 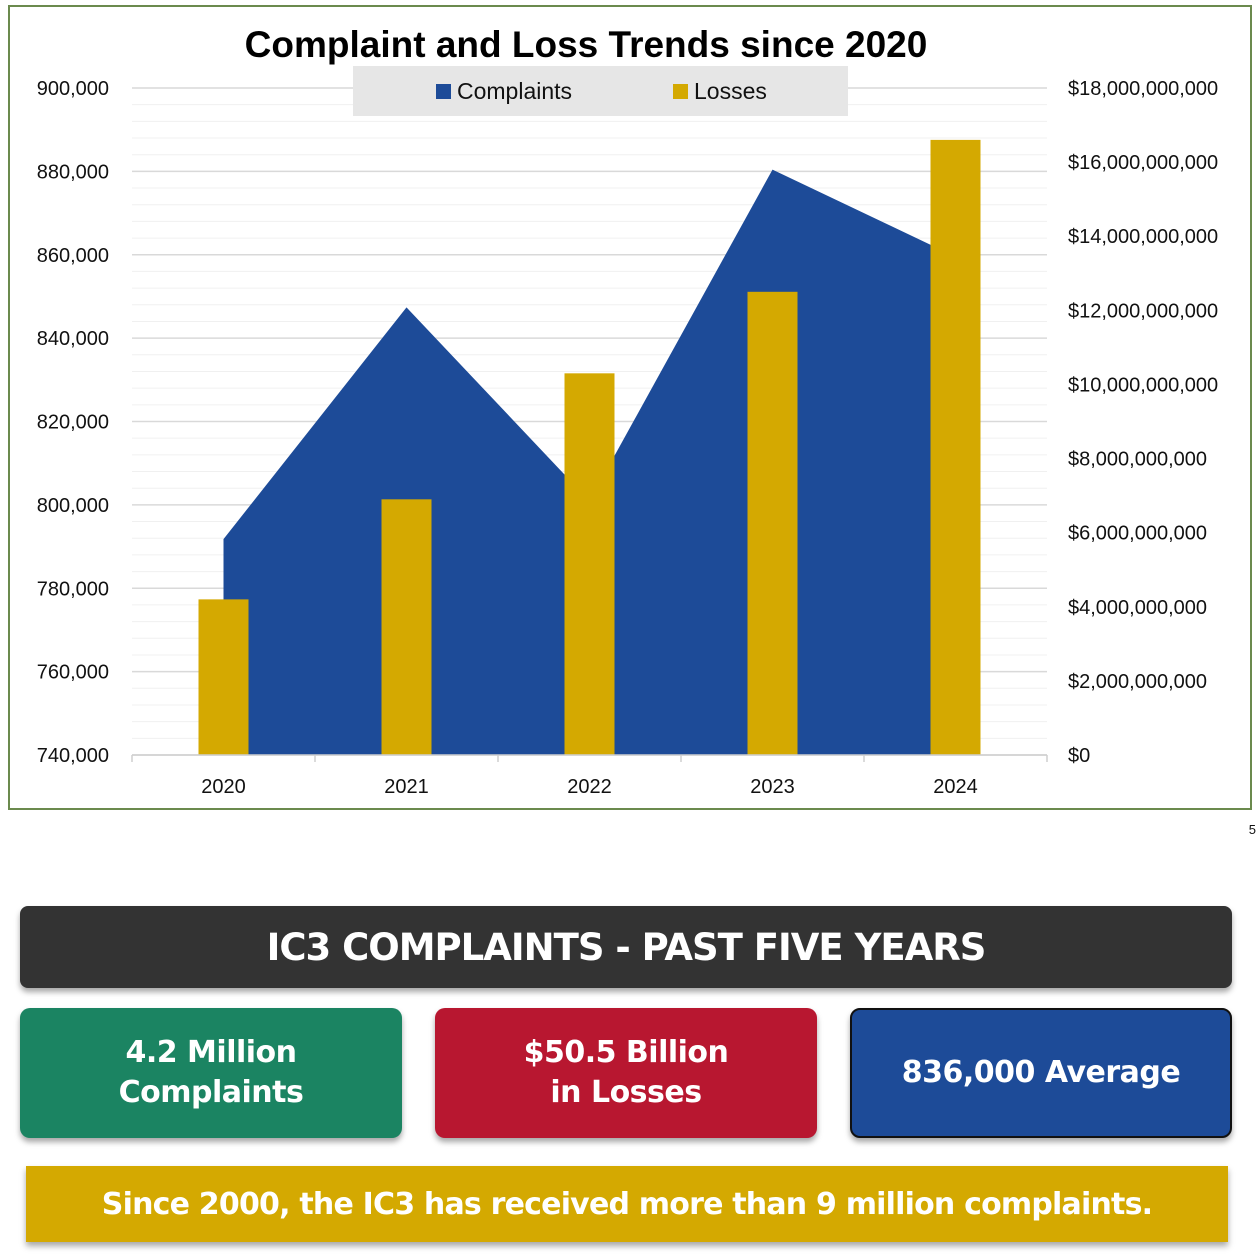 What do you see at coordinates (589, 564) in the screenshot?
I see `losses-bar-2022` at bounding box center [589, 564].